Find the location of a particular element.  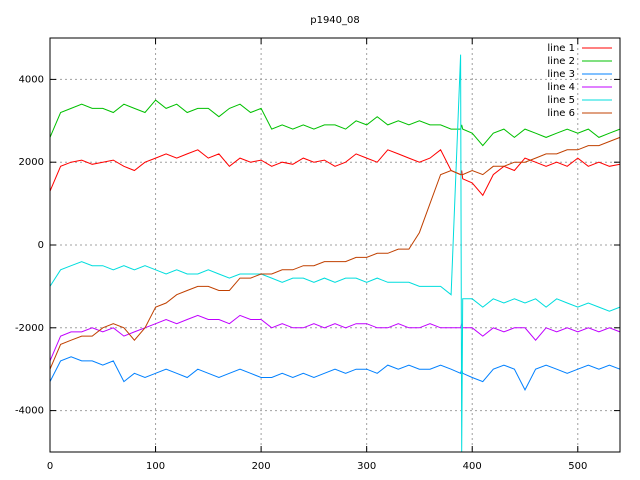

legend-label: line 1 is located at coordinates (561, 48).